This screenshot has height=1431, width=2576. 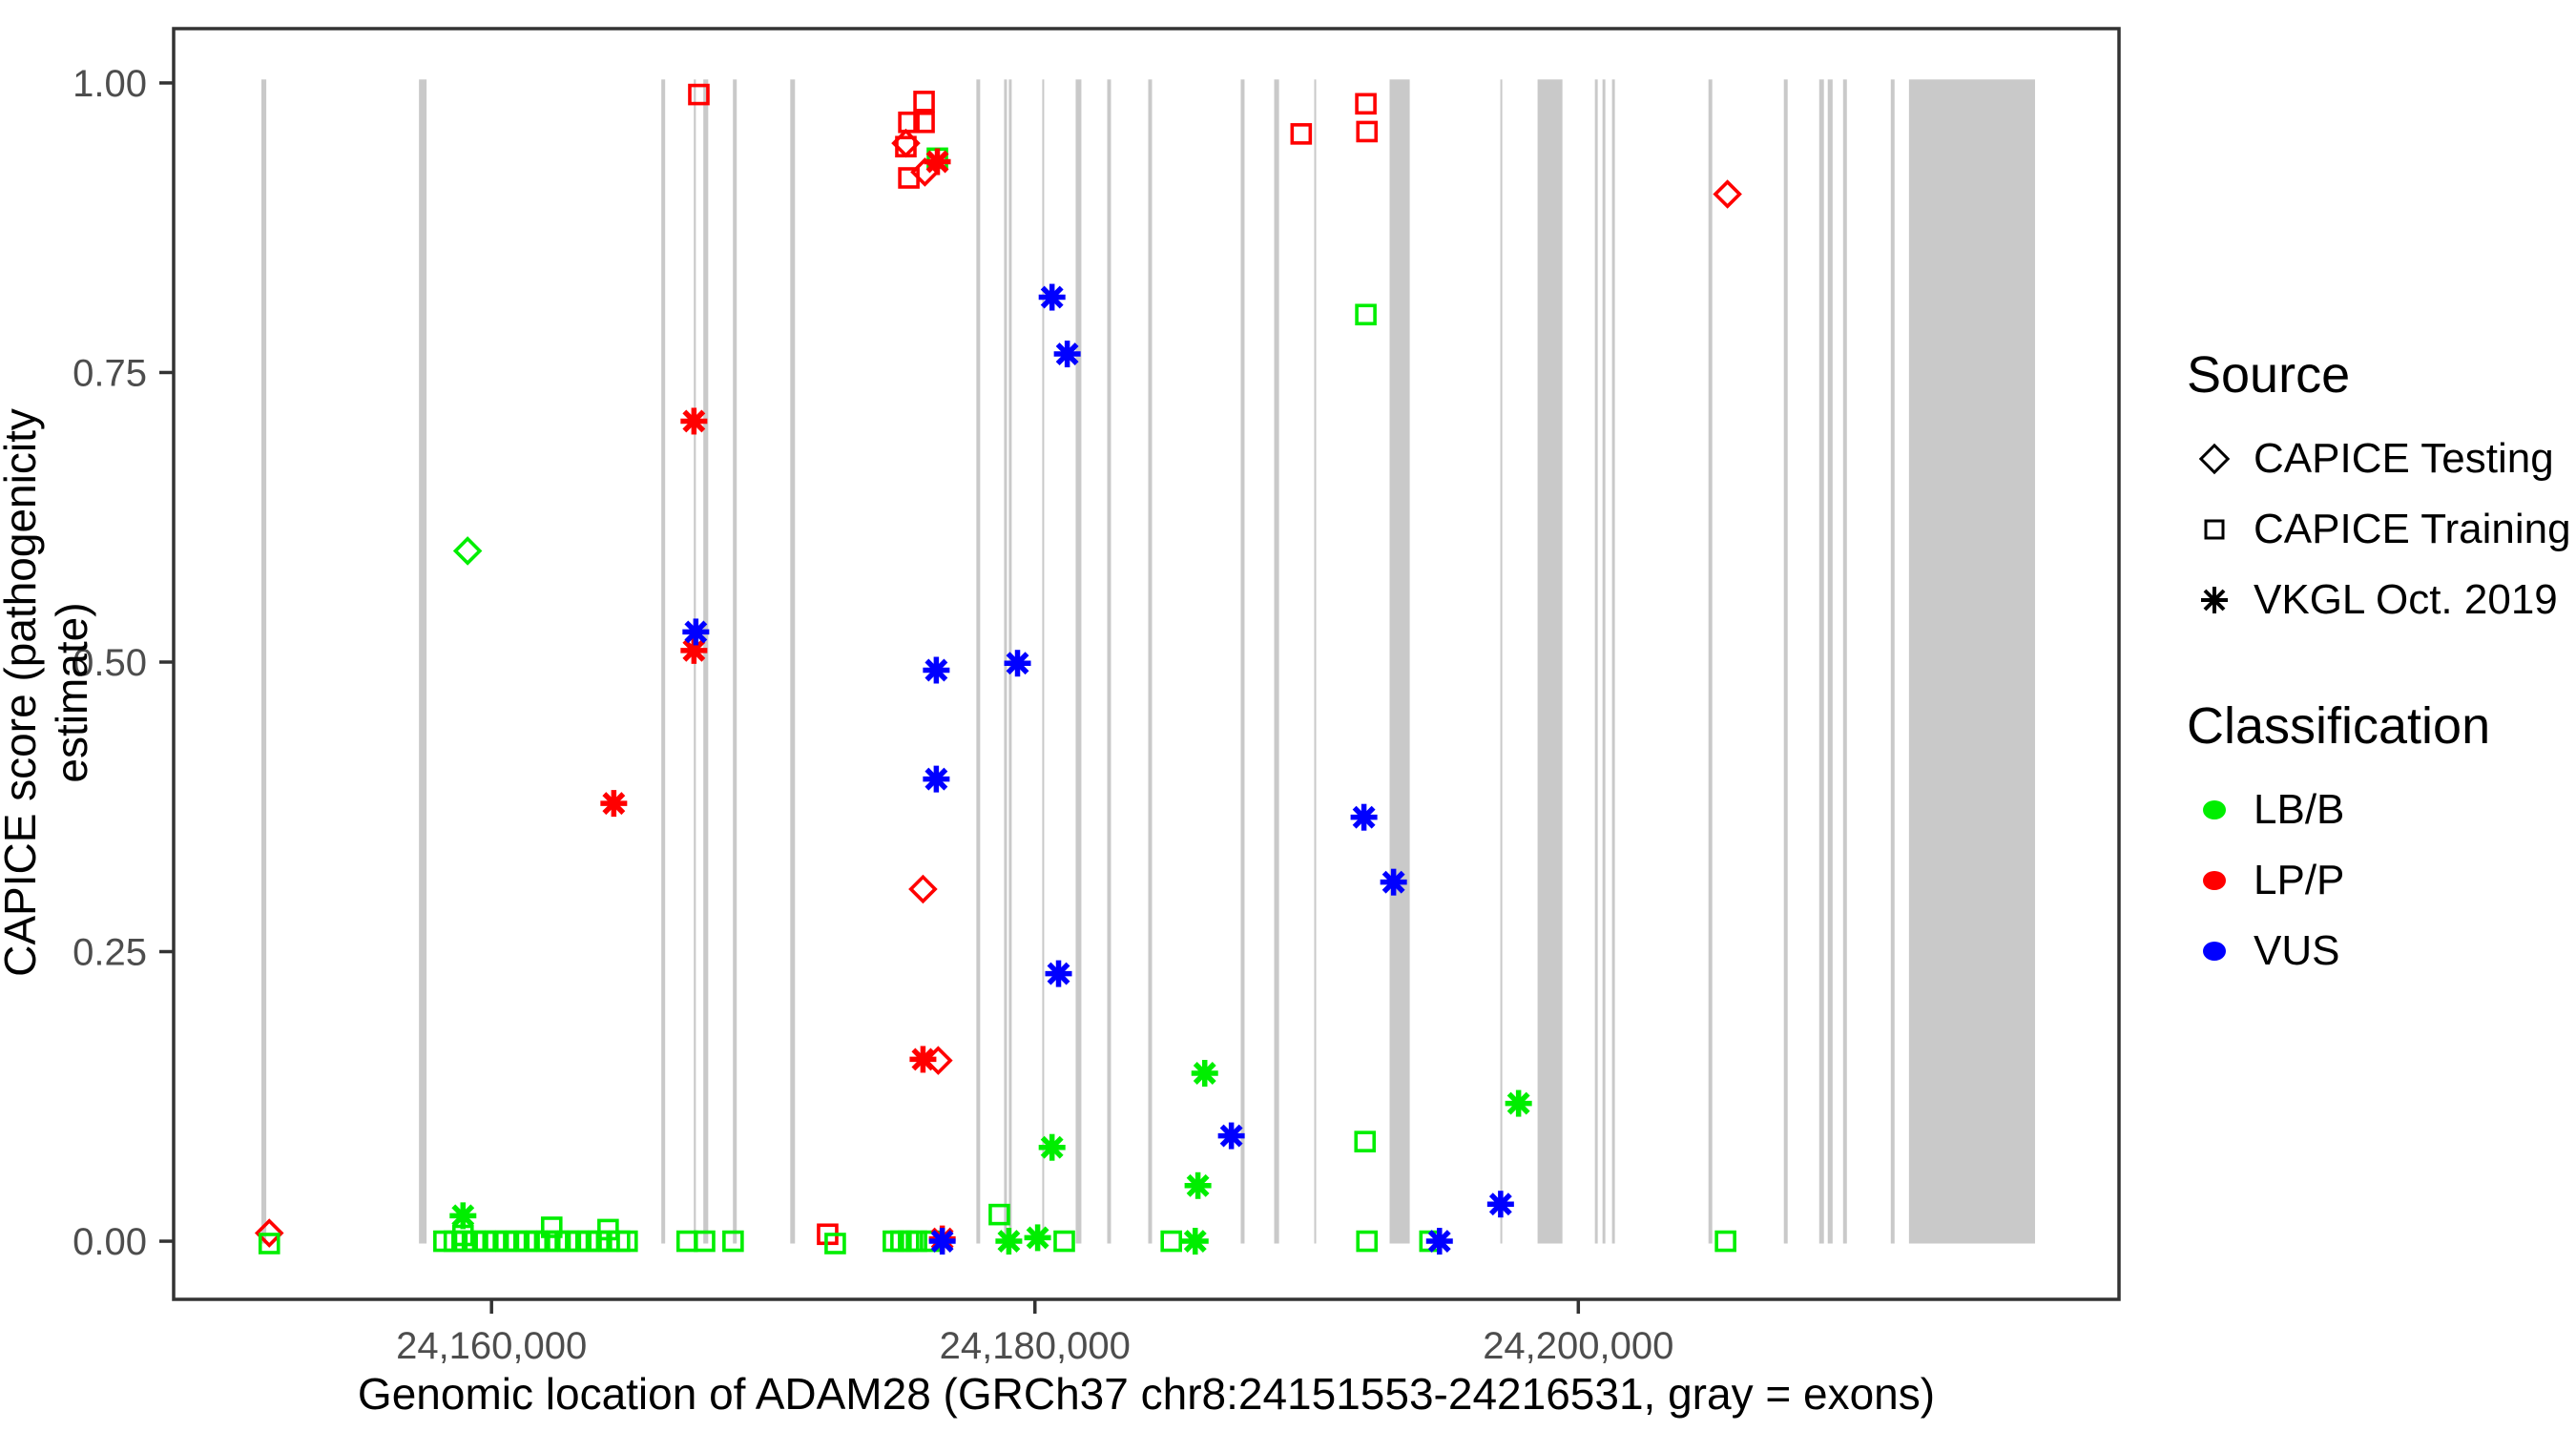 I want to click on legend-classification-title: Classification, so click(x=2339, y=726).